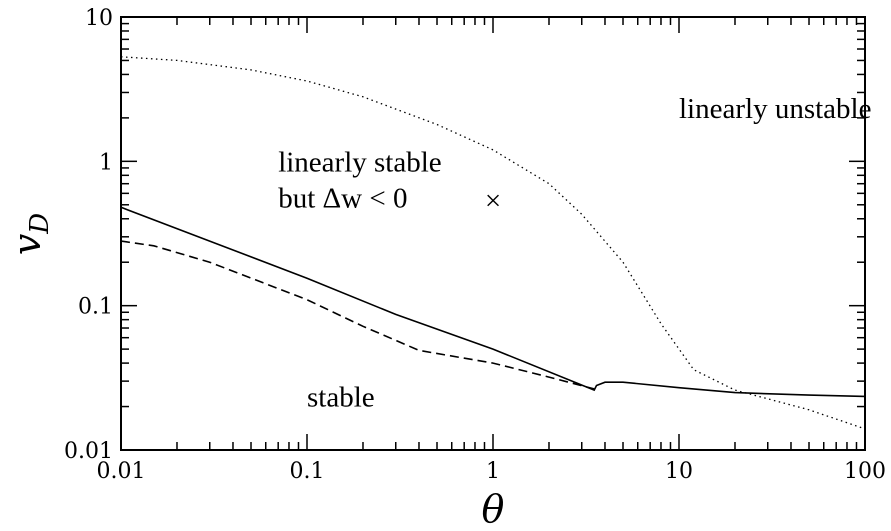  I want to click on y-axis-label: vD, so click(30, 234).